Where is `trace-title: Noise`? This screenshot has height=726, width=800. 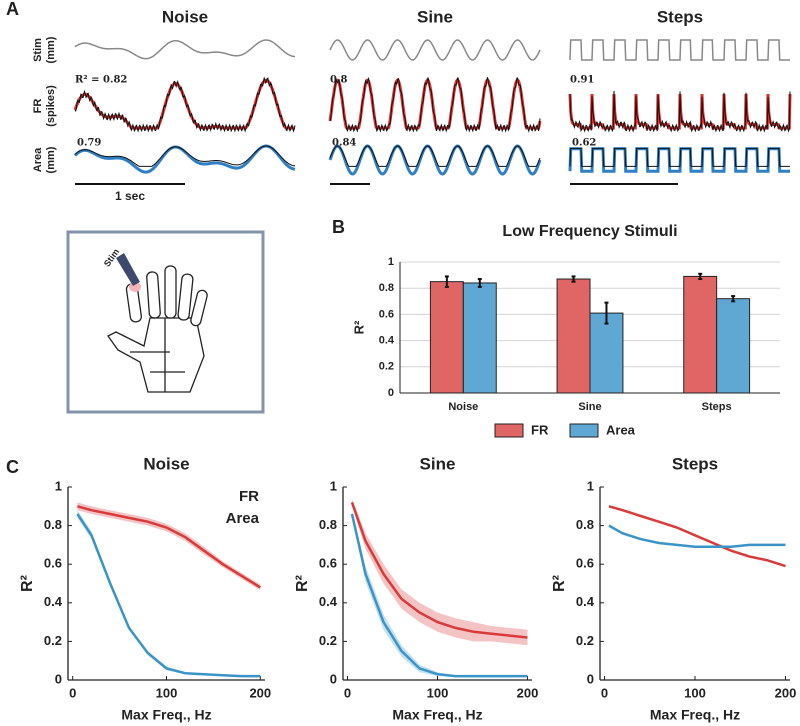
trace-title: Noise is located at coordinates (185, 16).